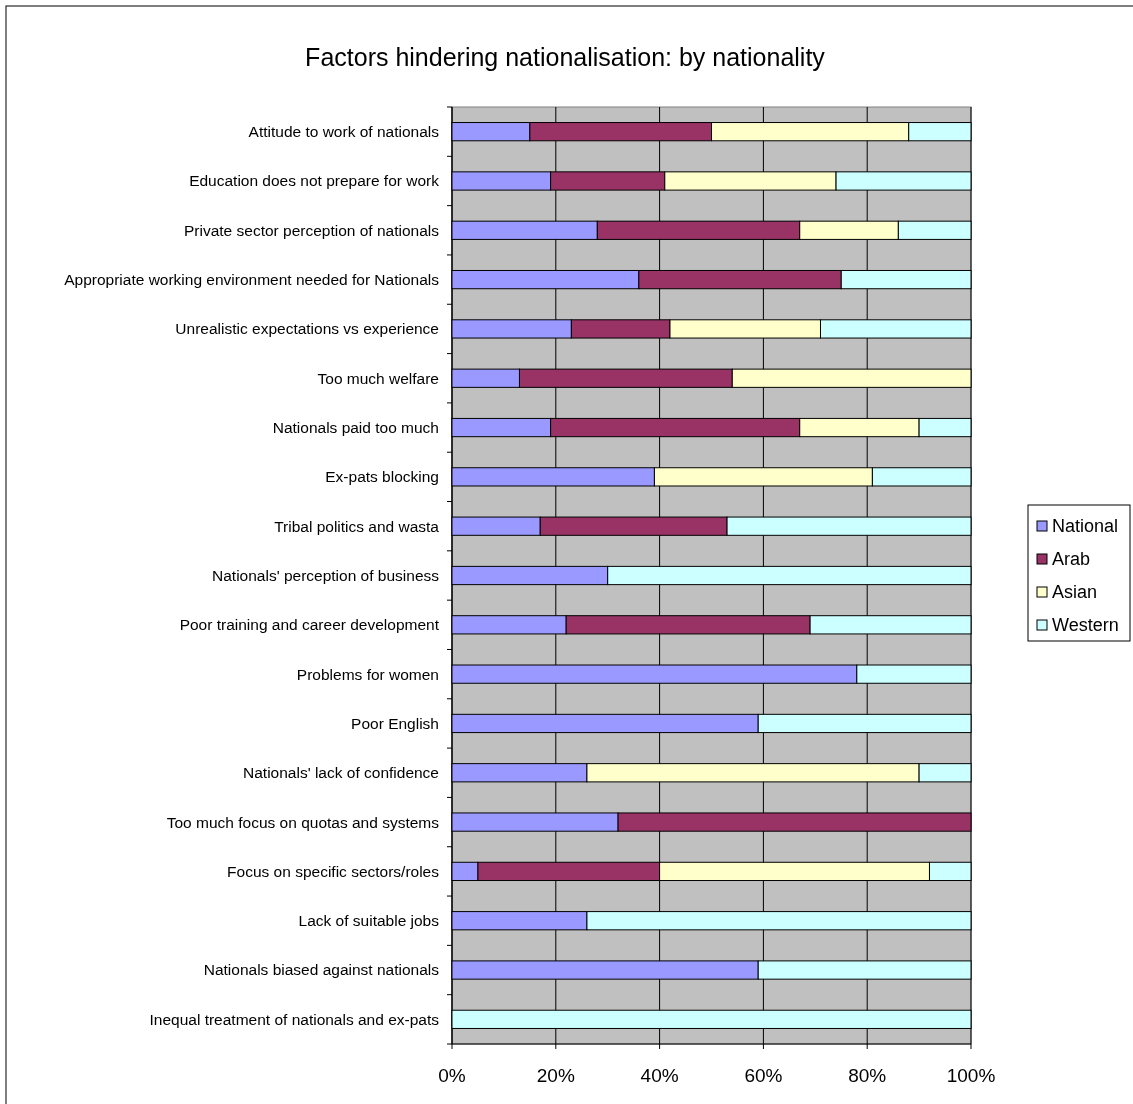  What do you see at coordinates (314, 181) in the screenshot?
I see `y-tick-label: Education does not prepare for work` at bounding box center [314, 181].